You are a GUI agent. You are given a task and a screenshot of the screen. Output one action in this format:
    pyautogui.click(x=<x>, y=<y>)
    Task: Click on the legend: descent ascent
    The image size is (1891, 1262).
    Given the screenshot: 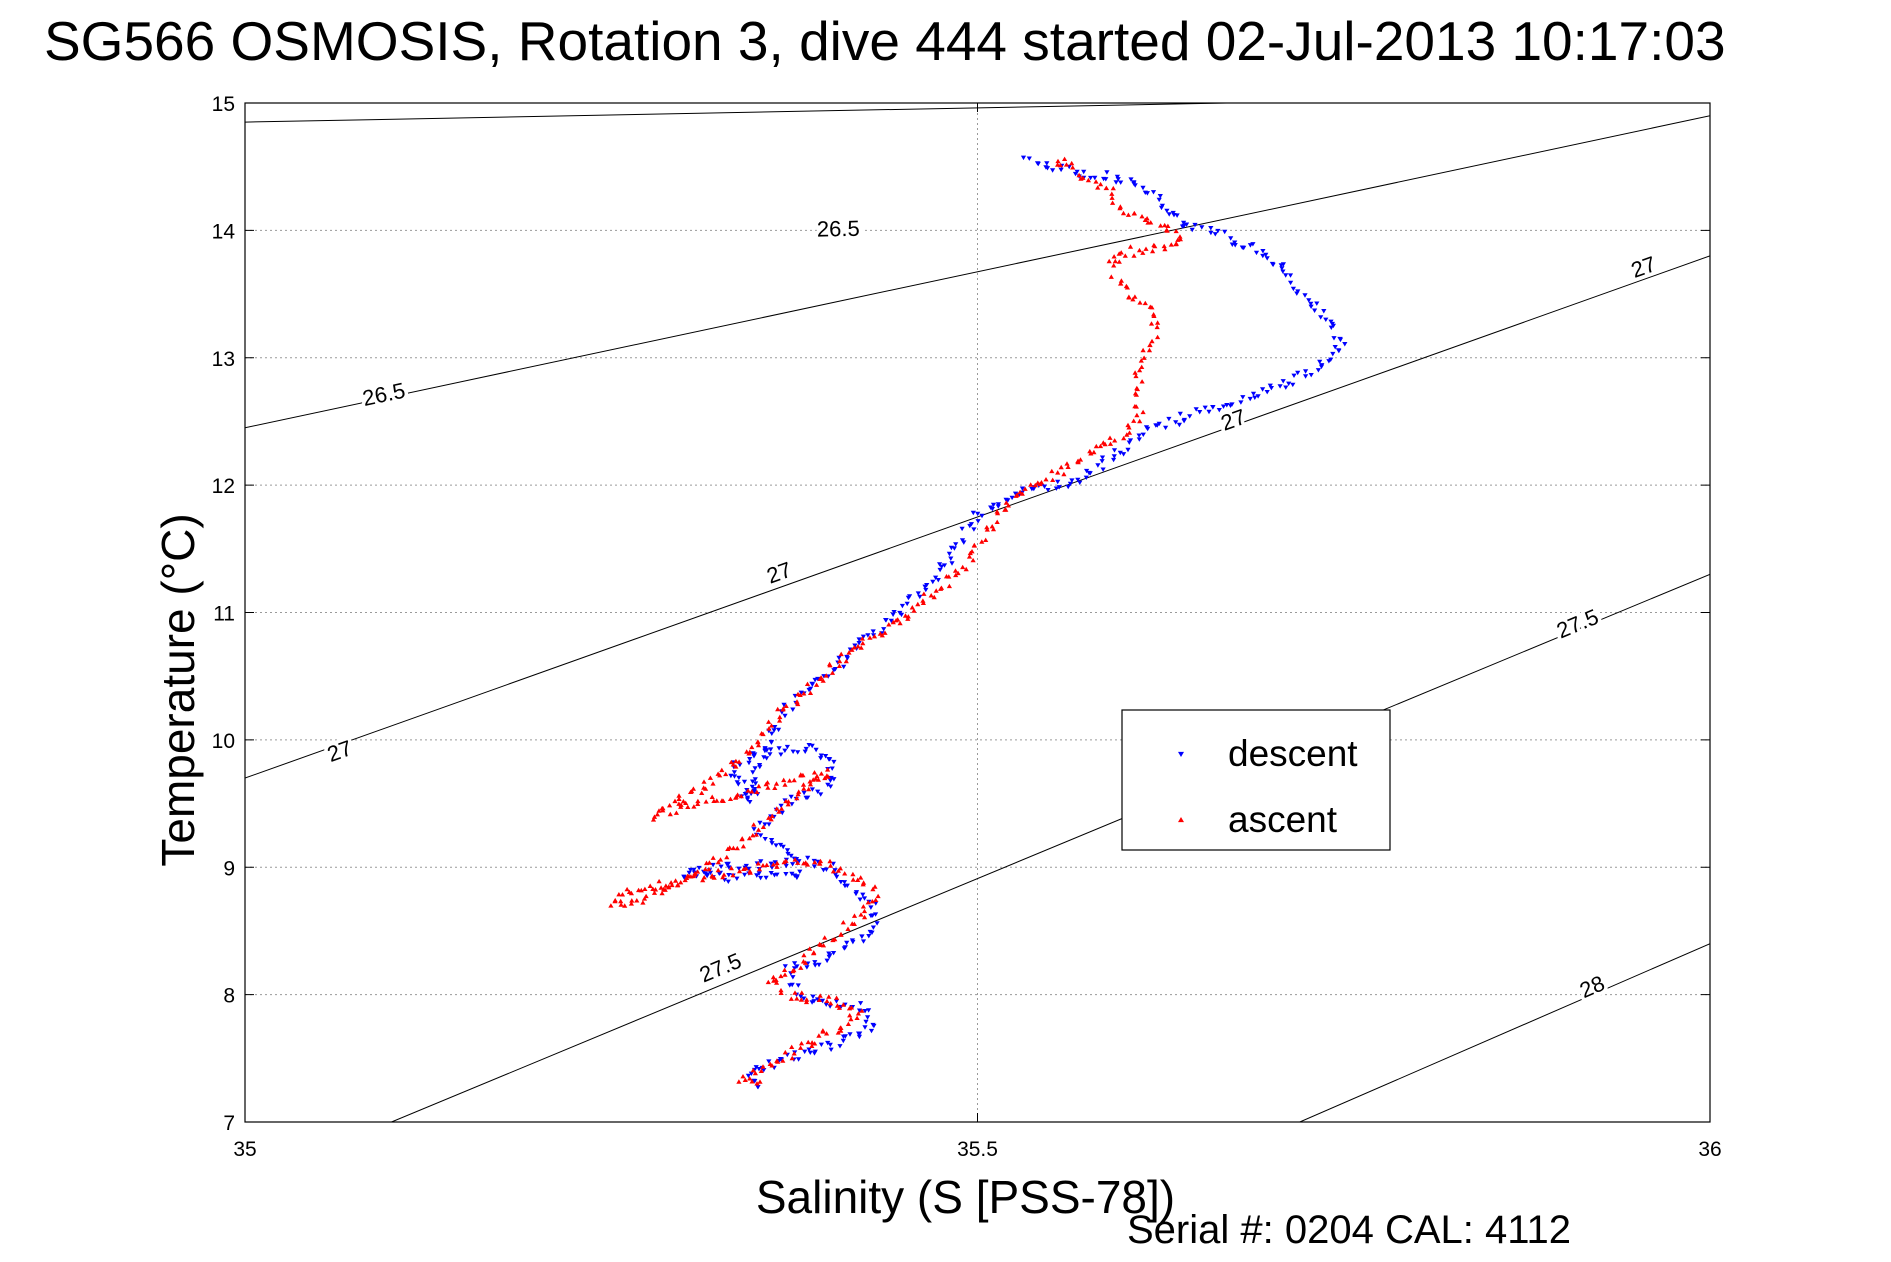 What is the action you would take?
    pyautogui.click(x=1256, y=780)
    